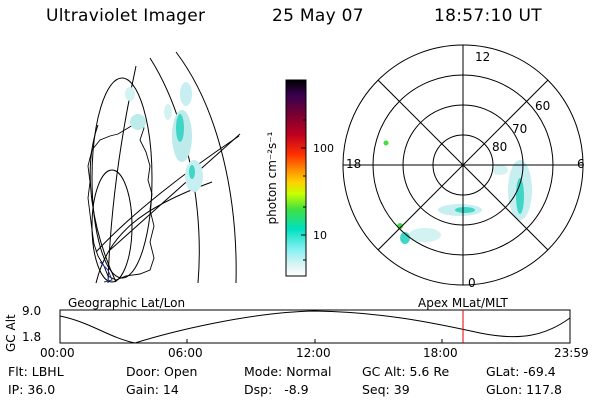 The image size is (600, 400). Describe the element at coordinates (57, 353) in the screenshot. I see `altitude-xtick: 00:00` at that location.